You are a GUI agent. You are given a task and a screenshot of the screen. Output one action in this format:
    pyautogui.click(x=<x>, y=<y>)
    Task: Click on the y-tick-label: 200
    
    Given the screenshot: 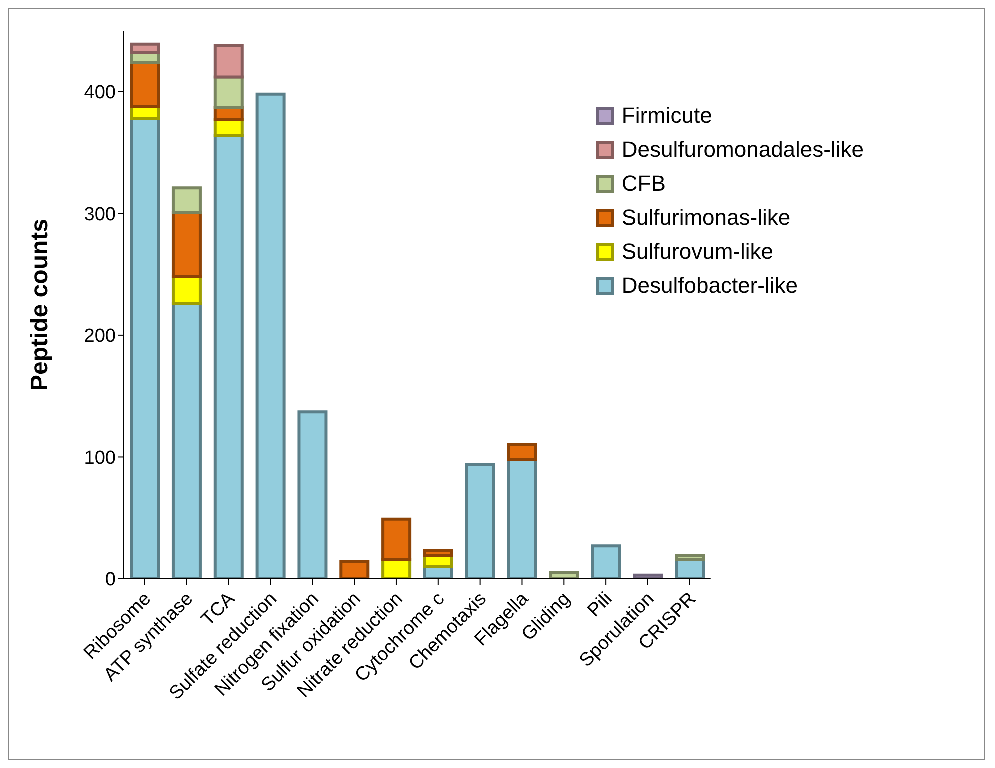 What is the action you would take?
    pyautogui.click(x=100, y=337)
    